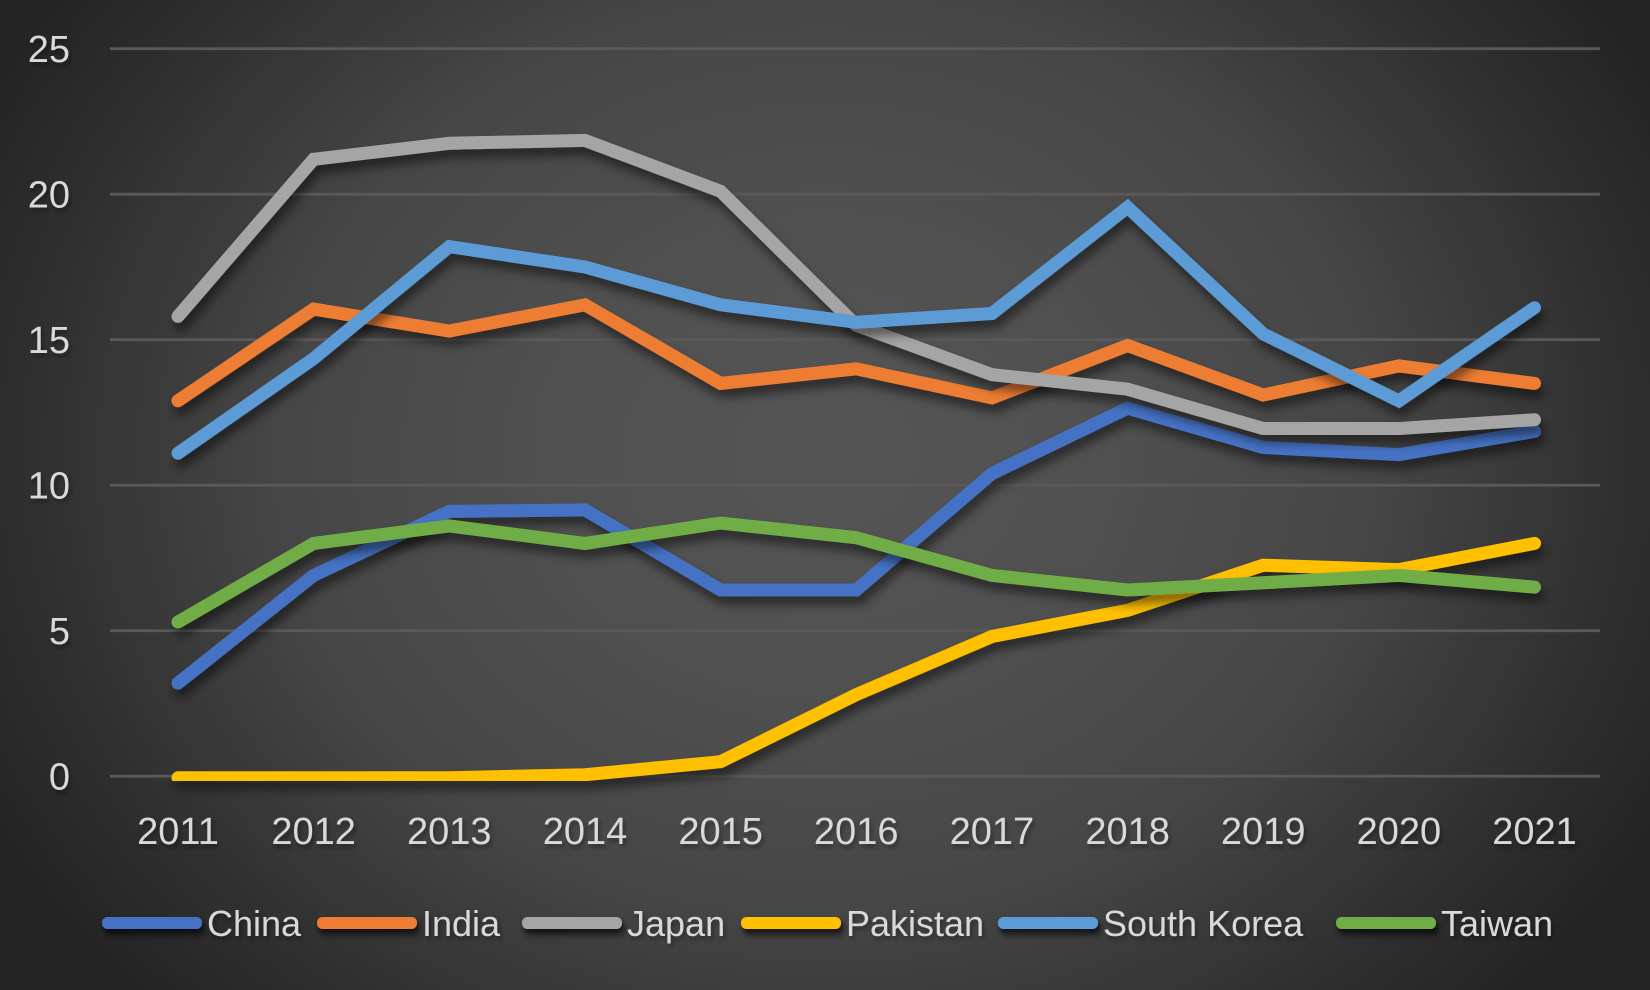 This screenshot has height=990, width=1650. Describe the element at coordinates (1203, 923) in the screenshot. I see `svg-text: South Korea` at that location.